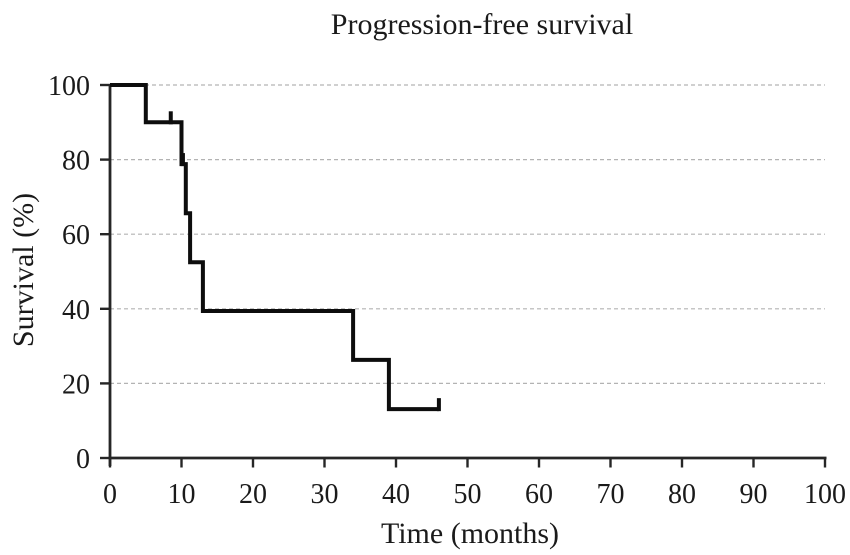 Image resolution: width=850 pixels, height=555 pixels. Describe the element at coordinates (396, 494) in the screenshot. I see `x-tick-label-40: 40` at that location.